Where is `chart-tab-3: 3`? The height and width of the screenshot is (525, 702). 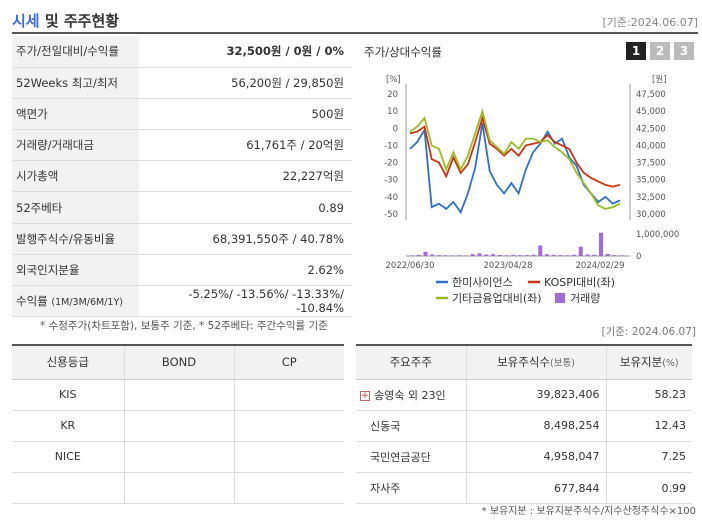
chart-tab-3: 3 is located at coordinates (684, 51).